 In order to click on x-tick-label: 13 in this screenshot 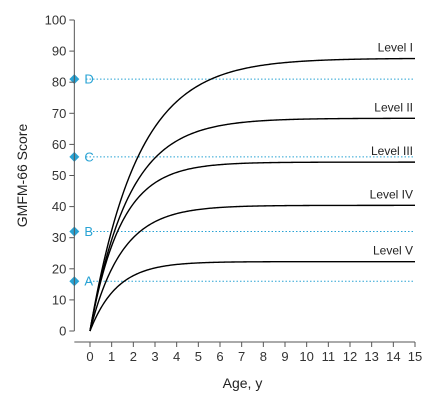, I will do `click(371, 356)`.